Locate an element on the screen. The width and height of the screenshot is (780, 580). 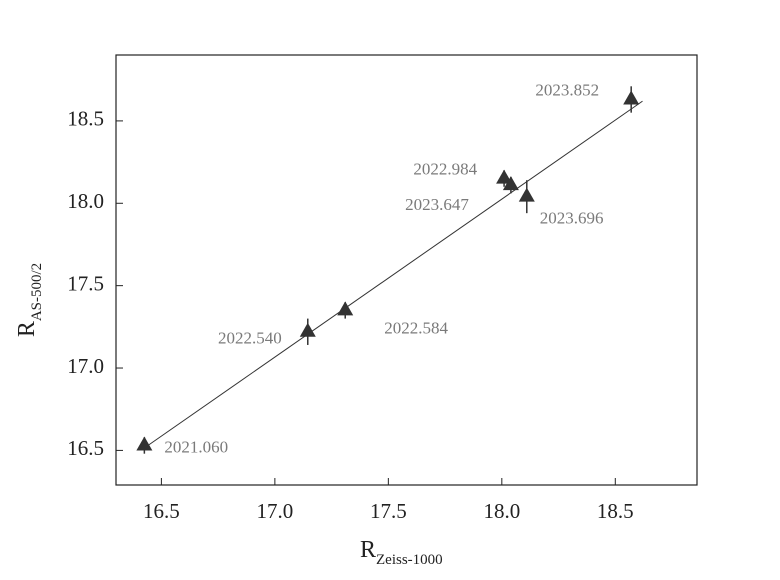
x-tick-label: 17.0 is located at coordinates (274, 511).